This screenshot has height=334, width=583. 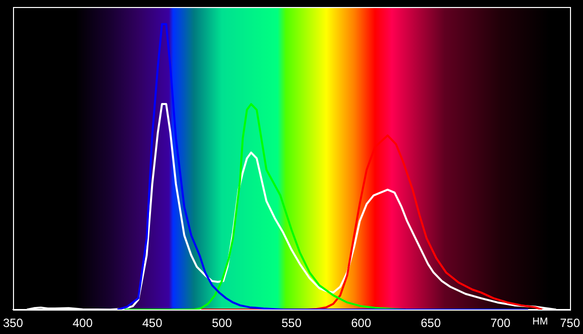 What do you see at coordinates (291, 323) in the screenshot?
I see `x-tick-label: 550` at bounding box center [291, 323].